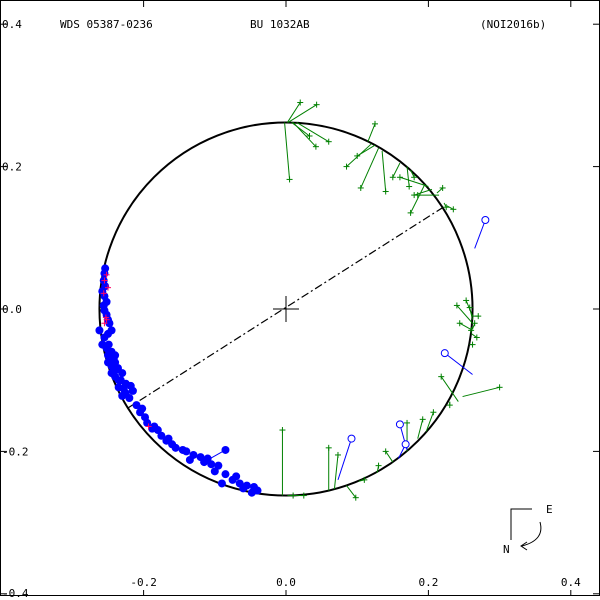 Image resolution: width=600 pixels, height=600 pixels. What do you see at coordinates (126, 350) in the screenshot?
I see `interferometric-series` at bounding box center [126, 350].